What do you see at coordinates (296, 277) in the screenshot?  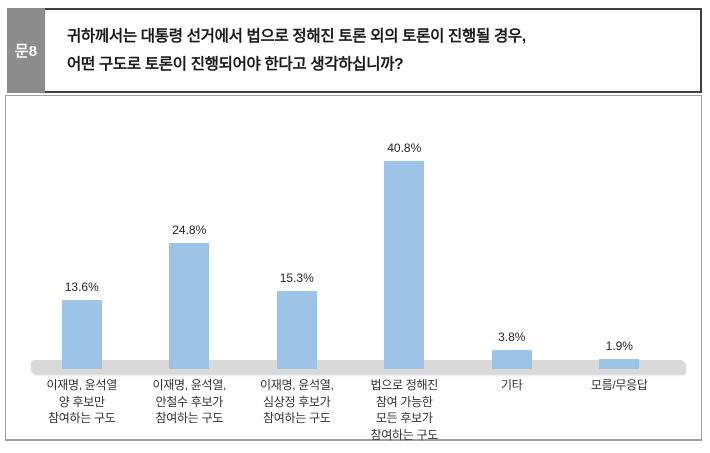 I see `bar-value-label: 15.3%` at bounding box center [296, 277].